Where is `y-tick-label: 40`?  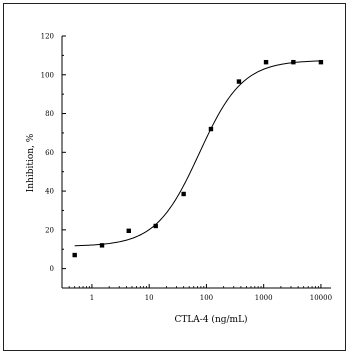
y-tick-label: 40 is located at coordinates (49, 192).